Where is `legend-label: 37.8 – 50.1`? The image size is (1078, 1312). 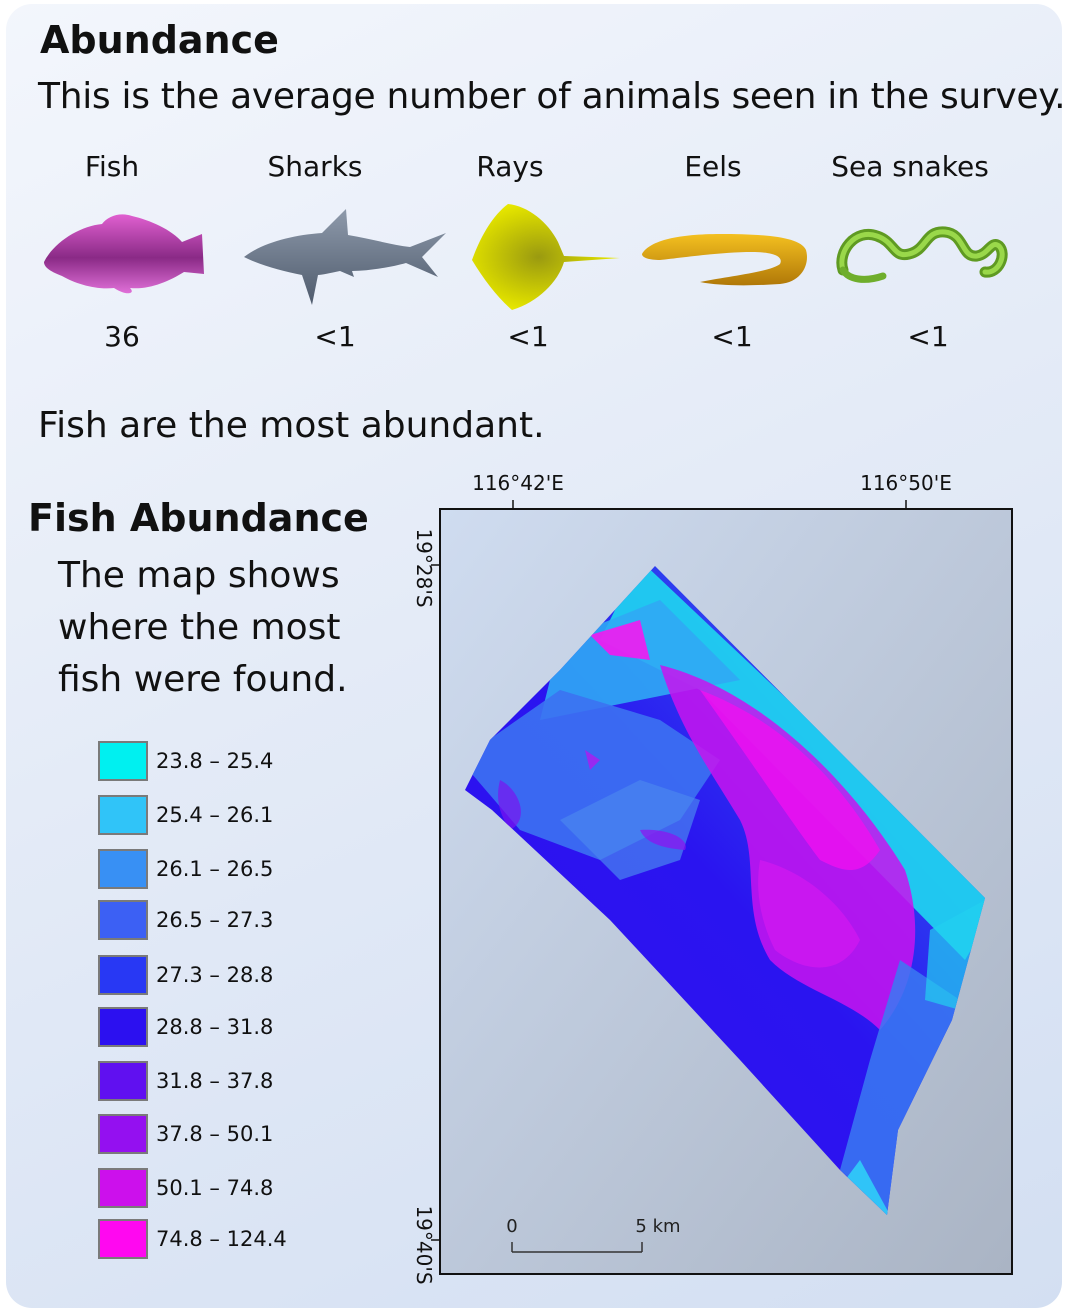
legend-label: 37.8 – 50.1 is located at coordinates (215, 1134).